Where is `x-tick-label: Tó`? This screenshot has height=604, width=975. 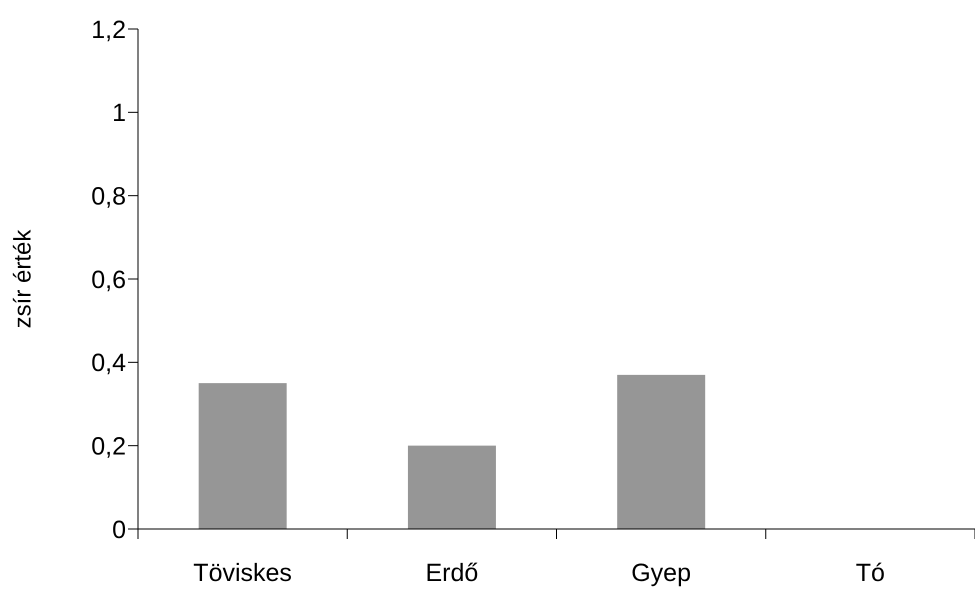
x-tick-label: Tó is located at coordinates (870, 573).